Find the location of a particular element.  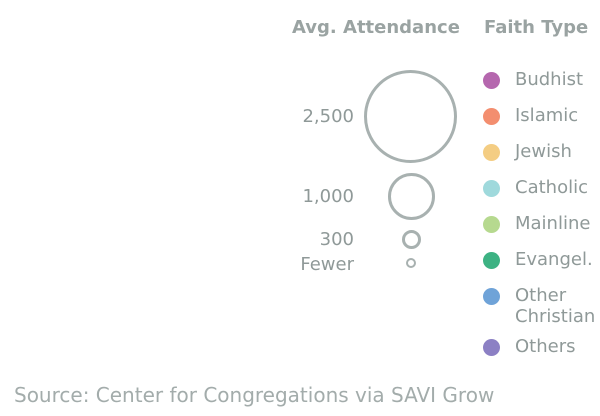

size-bubble-fewer is located at coordinates (411, 263).